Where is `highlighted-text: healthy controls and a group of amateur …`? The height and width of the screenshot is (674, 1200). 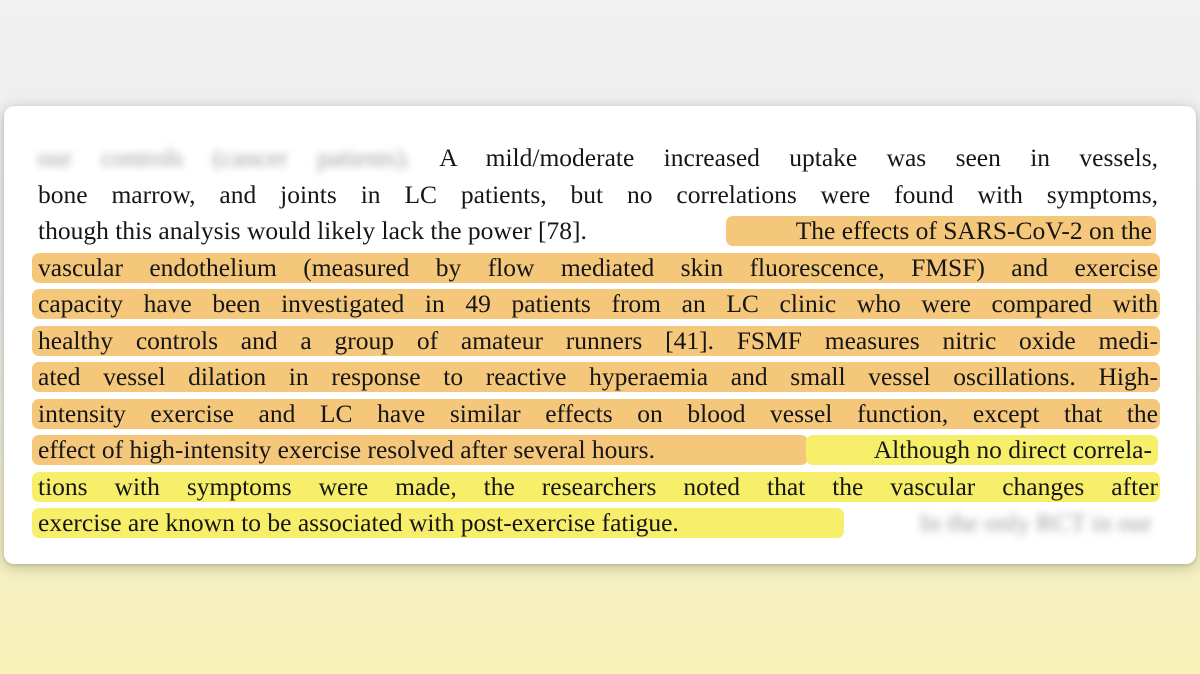 highlighted-text: healthy controls and a group of amateur … is located at coordinates (598, 340).